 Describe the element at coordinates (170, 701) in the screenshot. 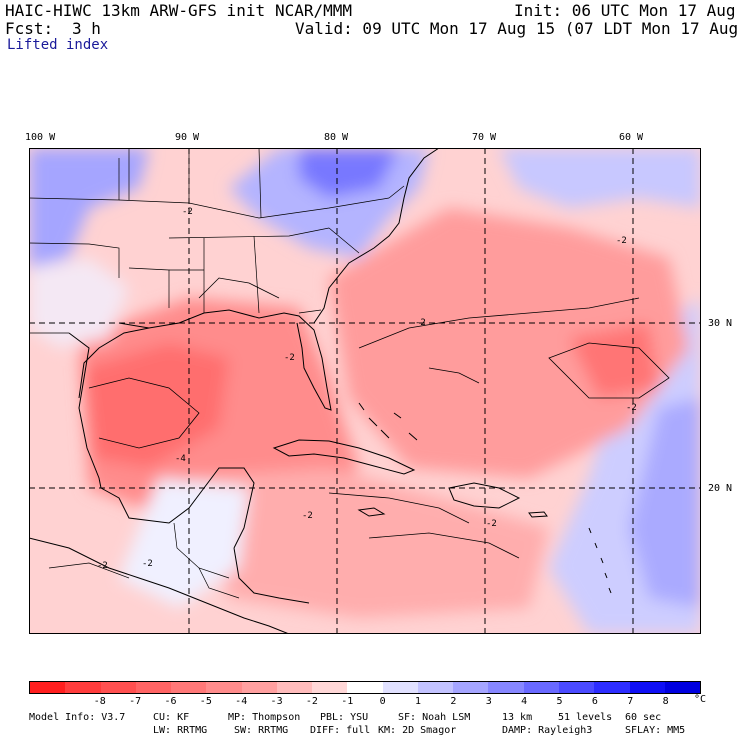

I see `colorbar-tick-label: -6` at that location.